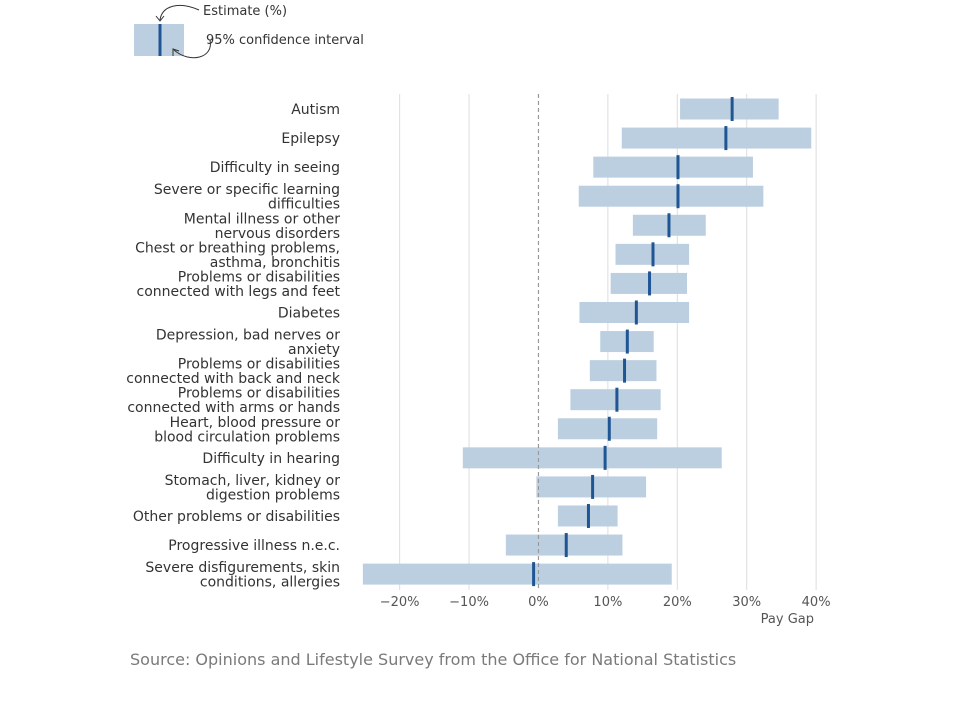  What do you see at coordinates (677, 602) in the screenshot?
I see `x-tick-label: 20%` at bounding box center [677, 602].